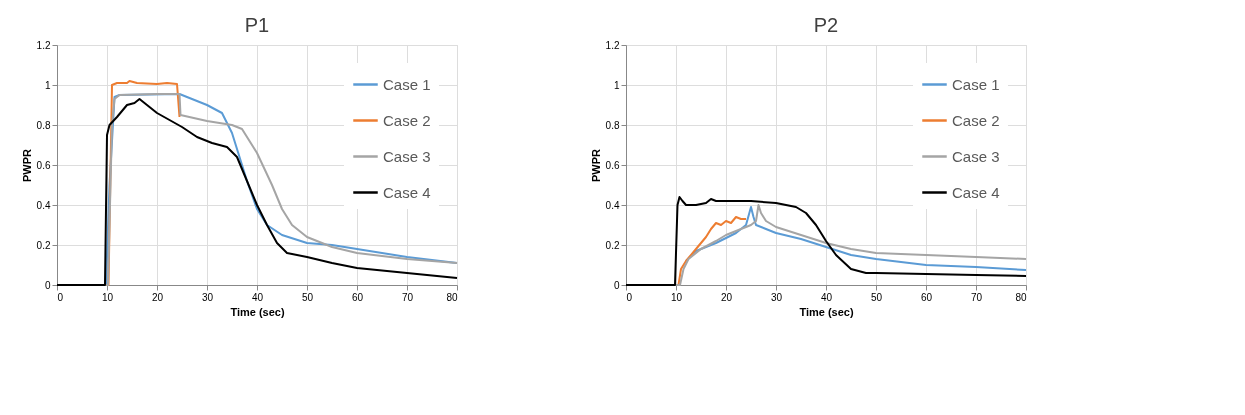 The height and width of the screenshot is (415, 1245). Describe the element at coordinates (257, 25) in the screenshot. I see `chart-title: P1` at that location.